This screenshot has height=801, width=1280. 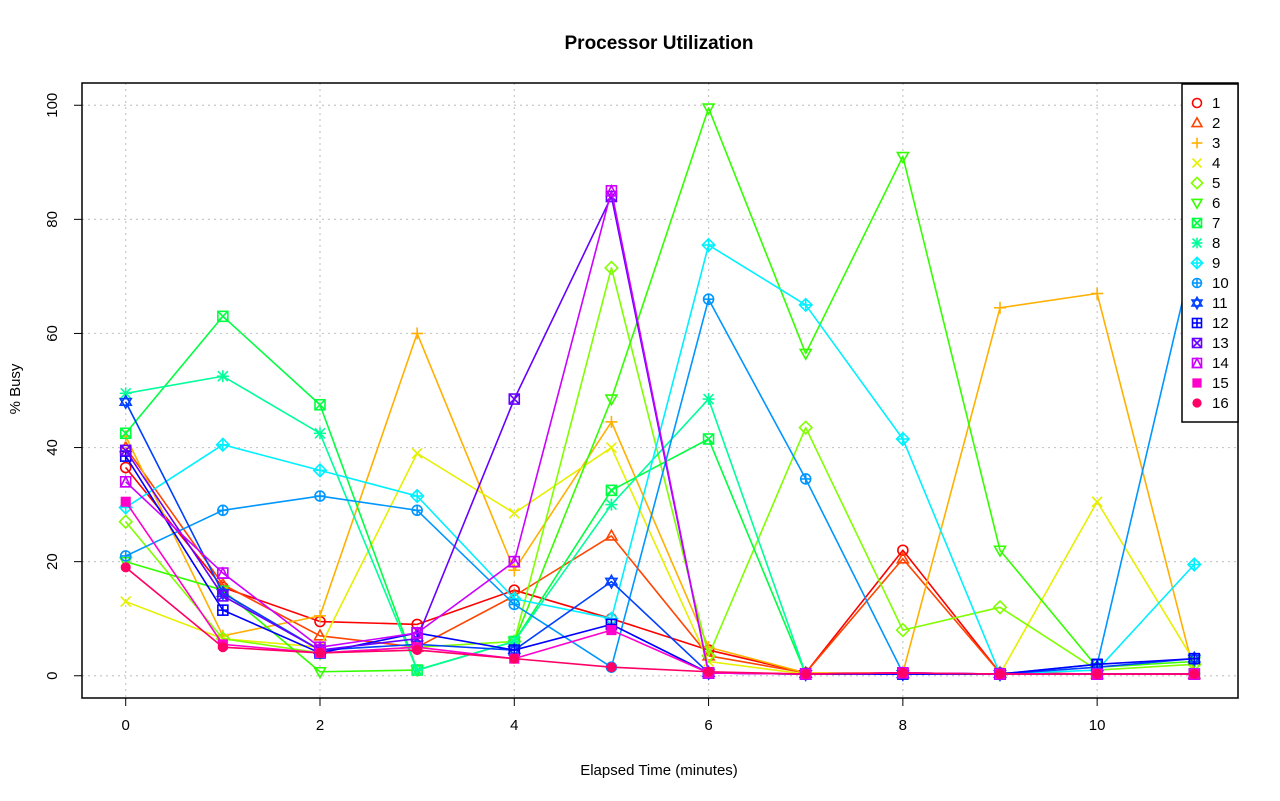 I want to click on x-tick-label: 8, so click(x=903, y=725).